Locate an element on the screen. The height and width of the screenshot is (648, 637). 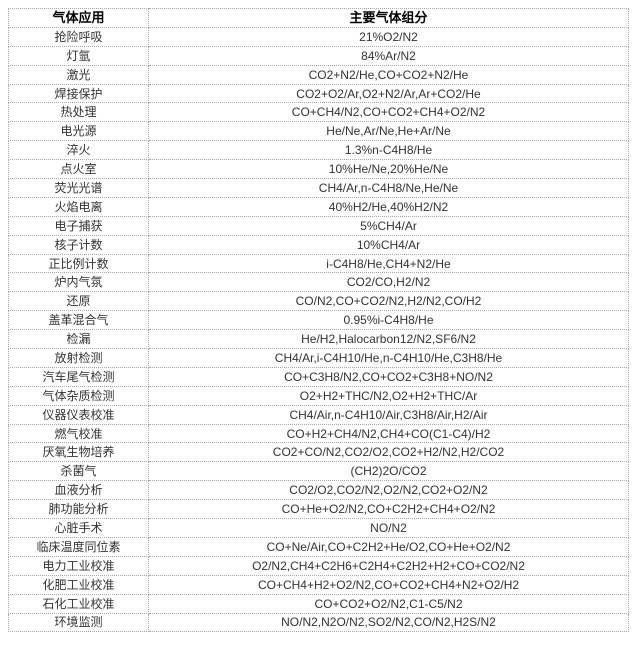
application-cell: 石化工业校准 is located at coordinates (78, 603).